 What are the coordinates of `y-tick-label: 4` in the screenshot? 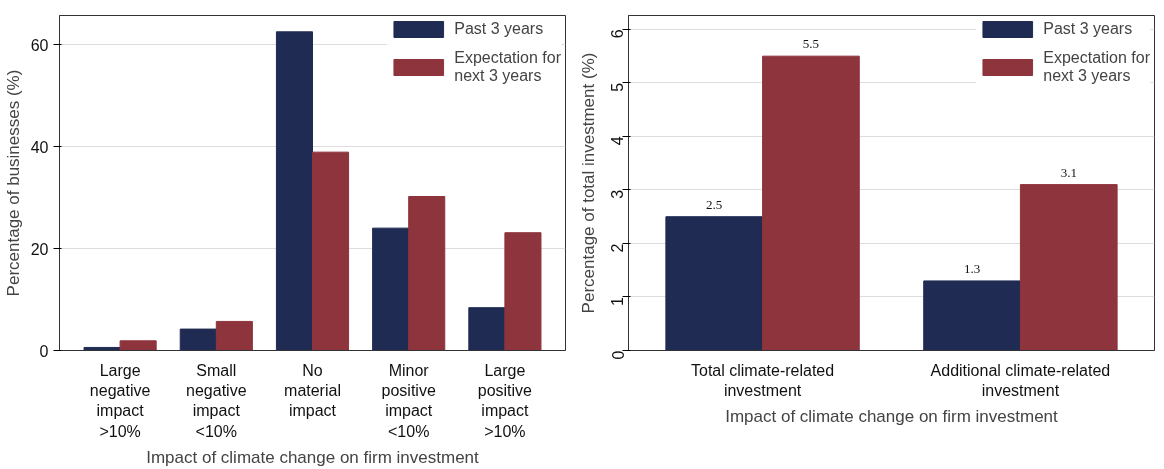 It's located at (618, 141).